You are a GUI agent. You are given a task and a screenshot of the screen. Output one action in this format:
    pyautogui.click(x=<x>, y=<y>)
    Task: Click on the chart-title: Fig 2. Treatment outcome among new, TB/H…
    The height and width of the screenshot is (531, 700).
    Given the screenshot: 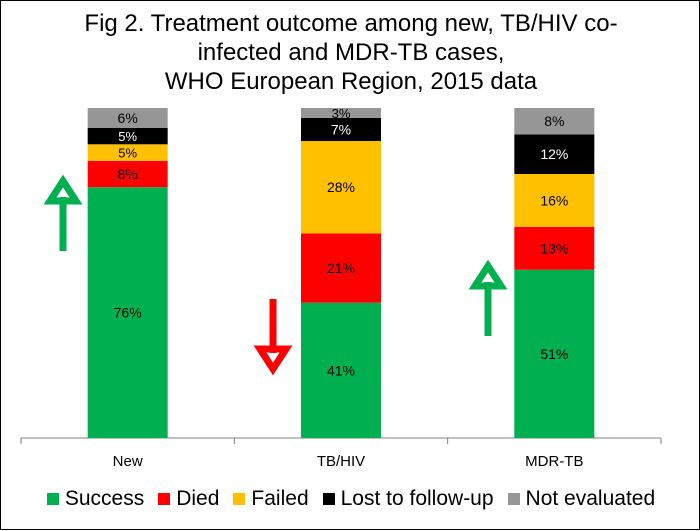 What is the action you would take?
    pyautogui.click(x=351, y=52)
    